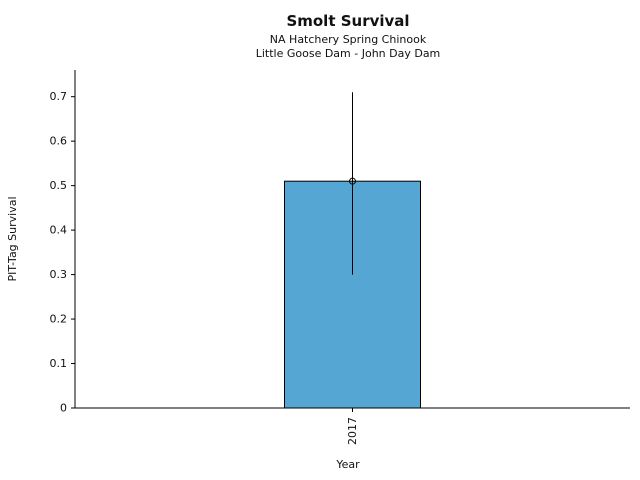  I want to click on y-tick-label: 0.4, so click(59, 230).